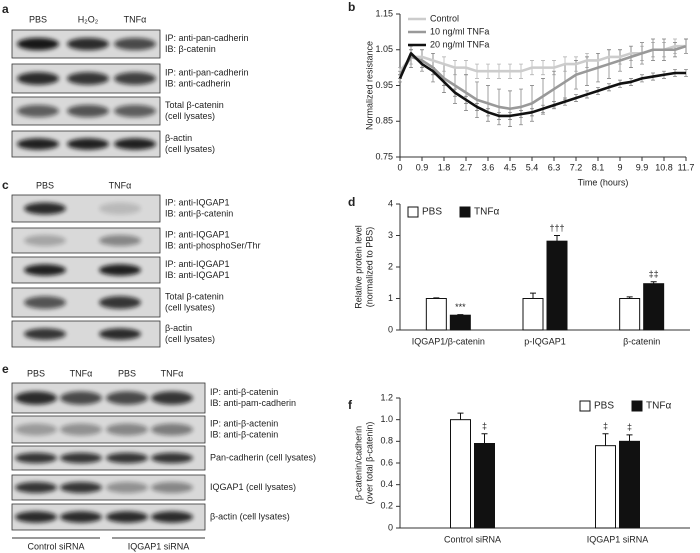 This screenshot has height=553, width=700. I want to click on annotation: ‡‡, so click(654, 274).